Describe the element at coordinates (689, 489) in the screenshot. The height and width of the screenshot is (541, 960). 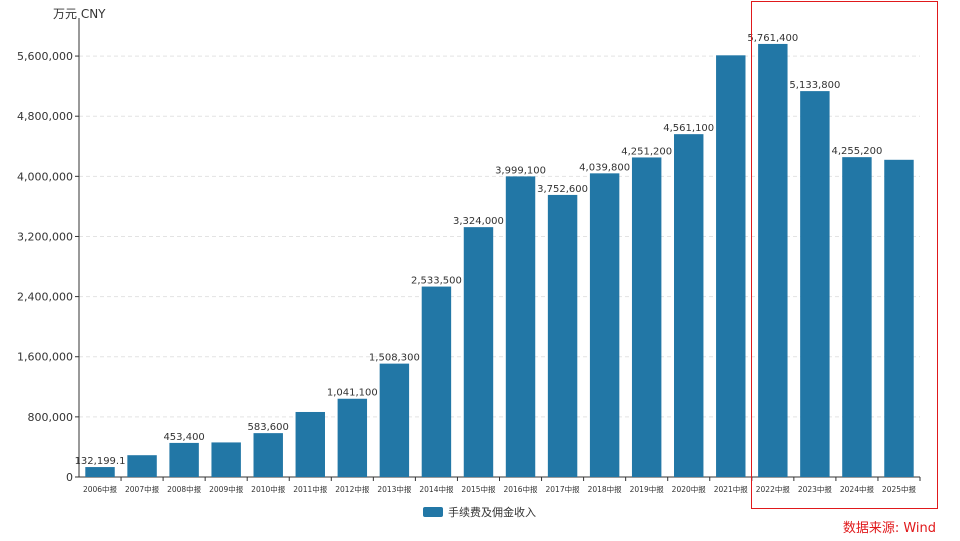
I see `x-tick-label: 2020中报` at that location.